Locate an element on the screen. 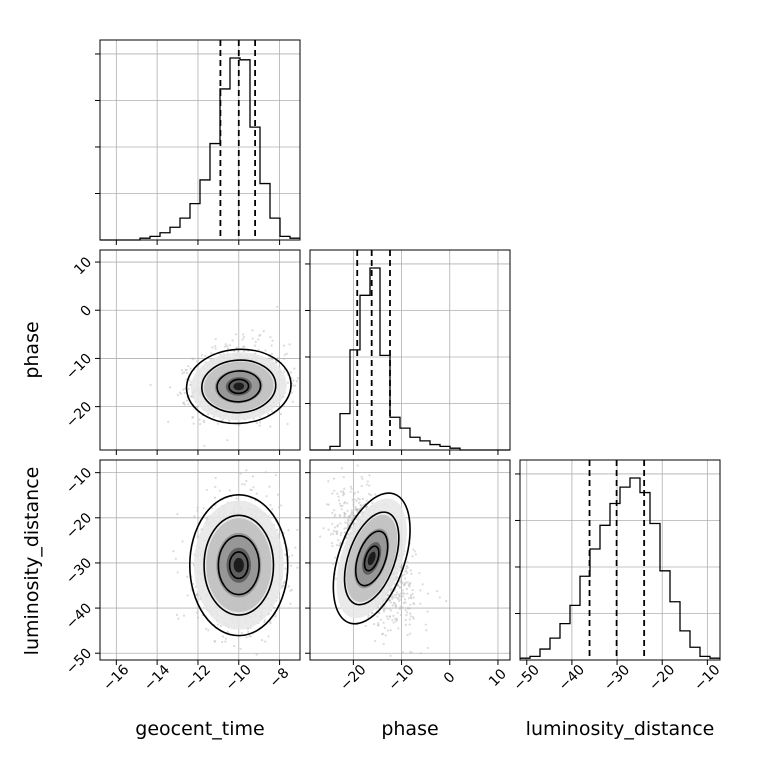  x-tick-label: −50 is located at coordinates (527, 678).